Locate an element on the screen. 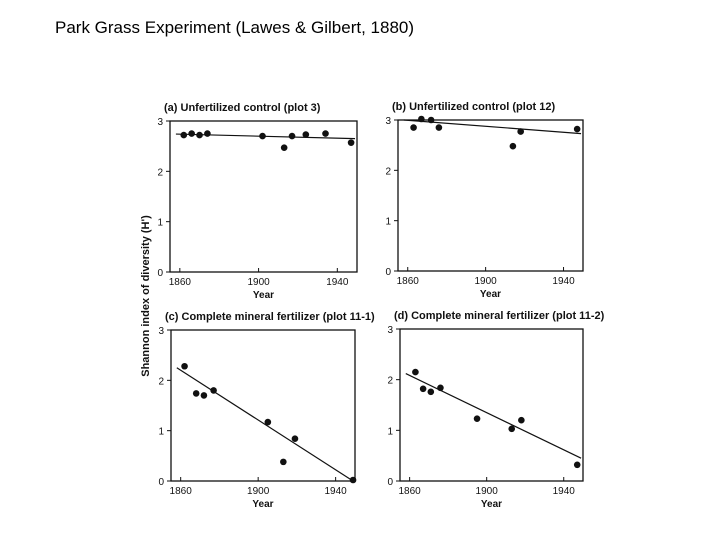 The width and height of the screenshot is (720, 540). panel-b-title: (b) Unfertilized control (plot 12) is located at coordinates (473, 107).